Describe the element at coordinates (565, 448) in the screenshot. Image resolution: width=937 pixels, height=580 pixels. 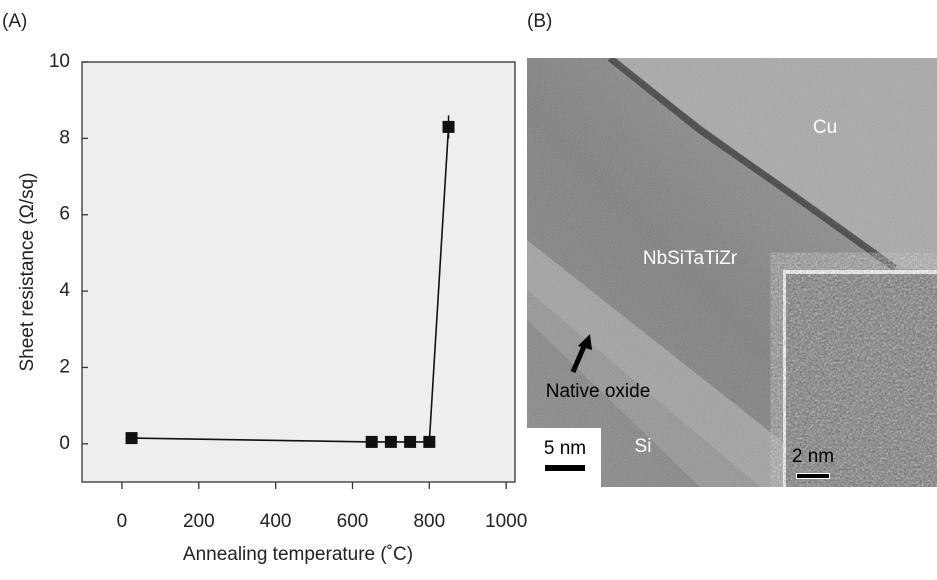
I see `scale-label: 5 nm` at that location.